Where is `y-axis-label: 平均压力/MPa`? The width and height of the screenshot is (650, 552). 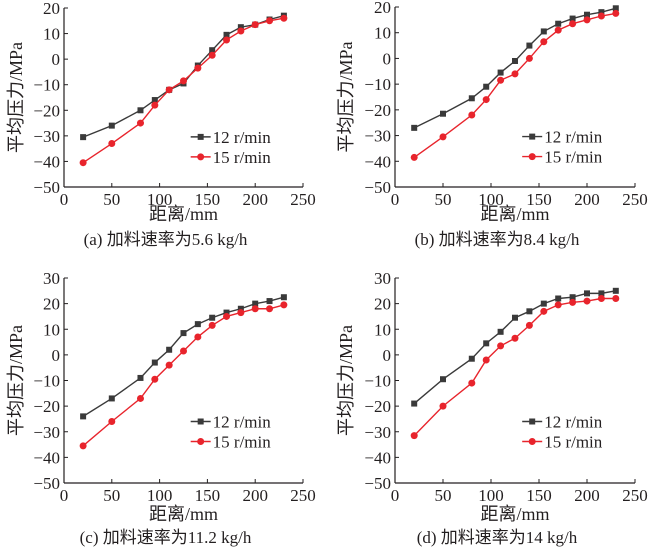 y-axis-label: 平均压力/MPa is located at coordinates (346, 380).